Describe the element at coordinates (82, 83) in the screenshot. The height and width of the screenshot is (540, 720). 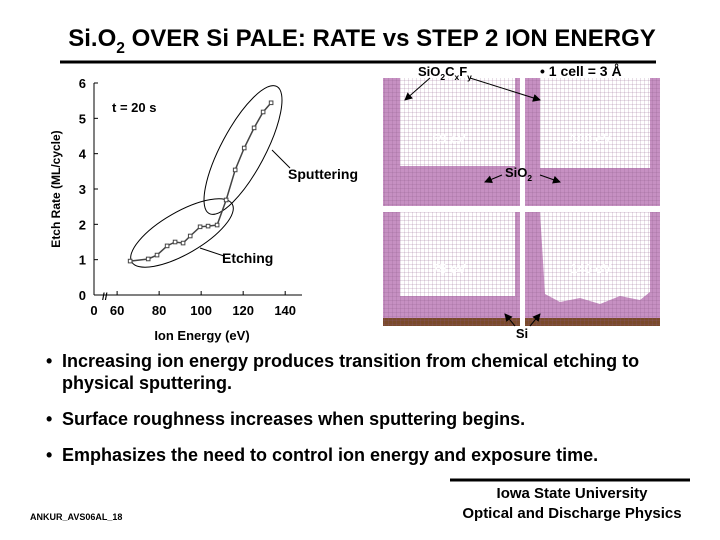
I see `y-tick-label: 6` at that location.